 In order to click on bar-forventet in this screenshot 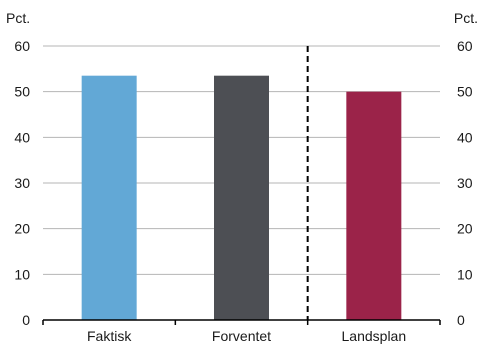, I will do `click(241, 197)`.